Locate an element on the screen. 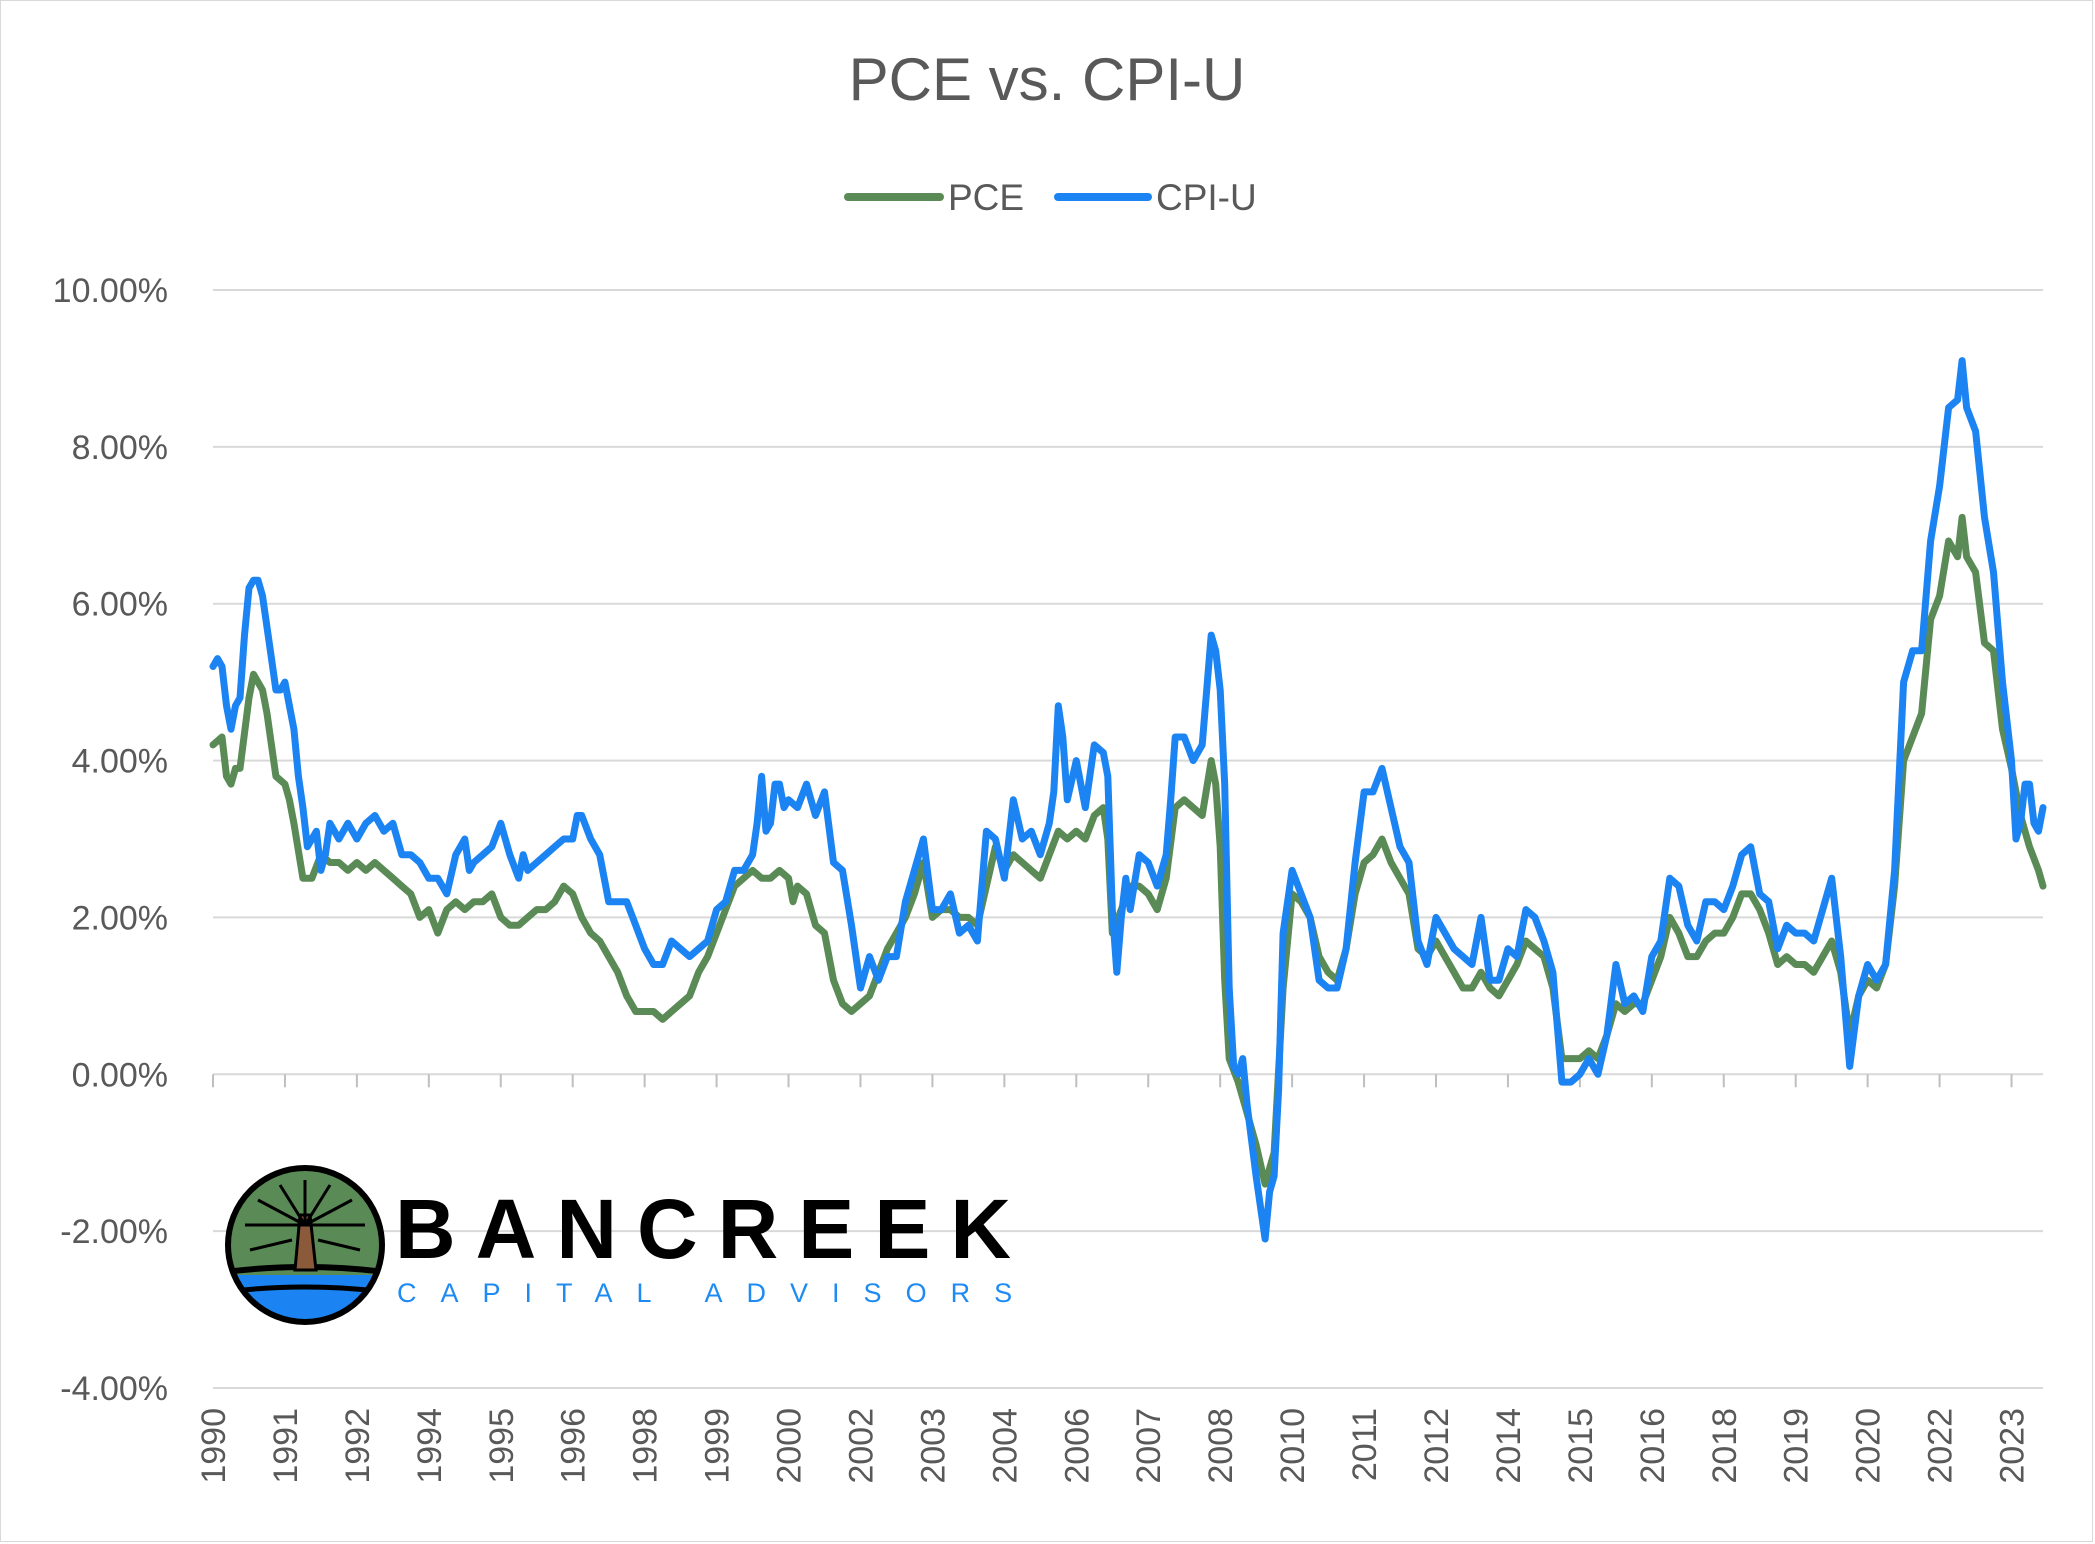 This screenshot has height=1544, width=2095. x-tick-label: 1994 is located at coordinates (430, 1446).